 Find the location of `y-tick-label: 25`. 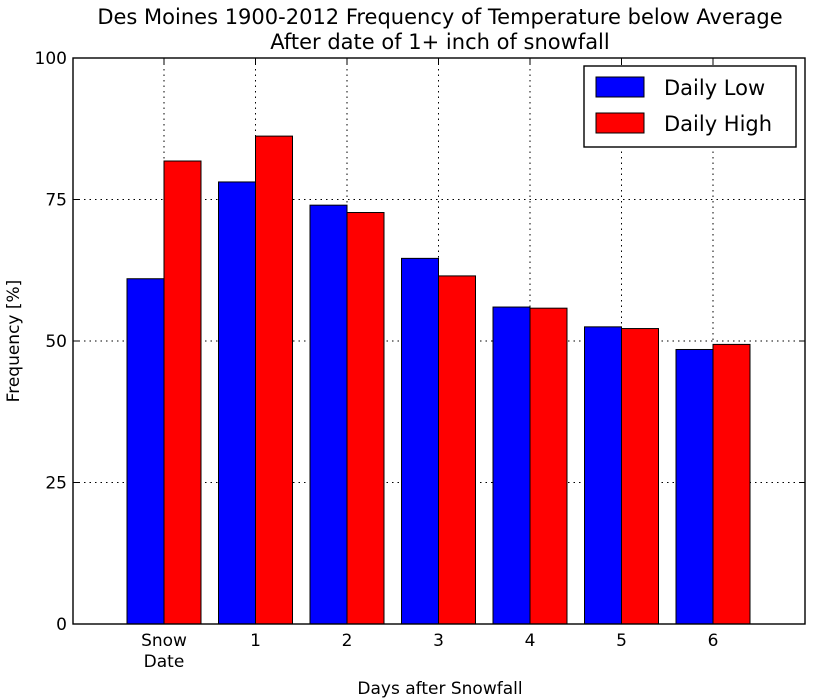

y-tick-label: 25 is located at coordinates (56, 484).